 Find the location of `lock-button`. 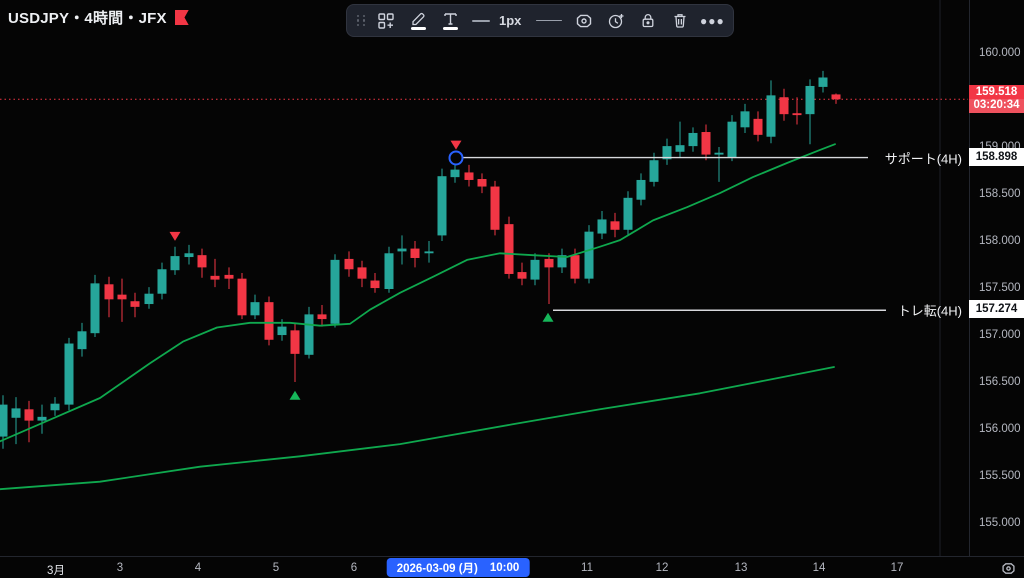

lock-button is located at coordinates (648, 20).